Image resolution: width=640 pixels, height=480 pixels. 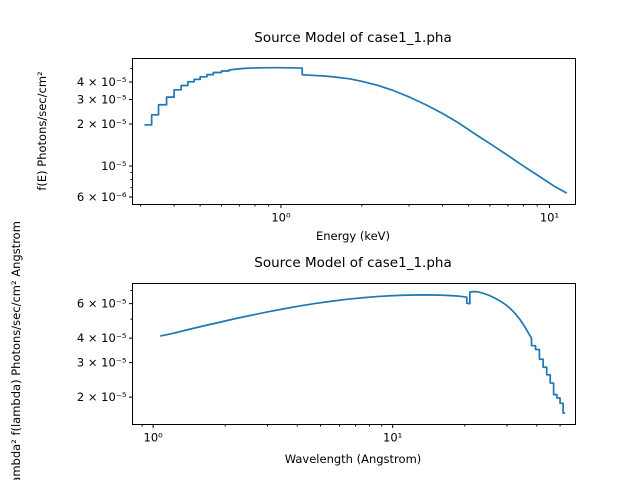 What do you see at coordinates (352, 263) in the screenshot?
I see `bottom-panel-title: Source Model of case1_1.pha` at bounding box center [352, 263].